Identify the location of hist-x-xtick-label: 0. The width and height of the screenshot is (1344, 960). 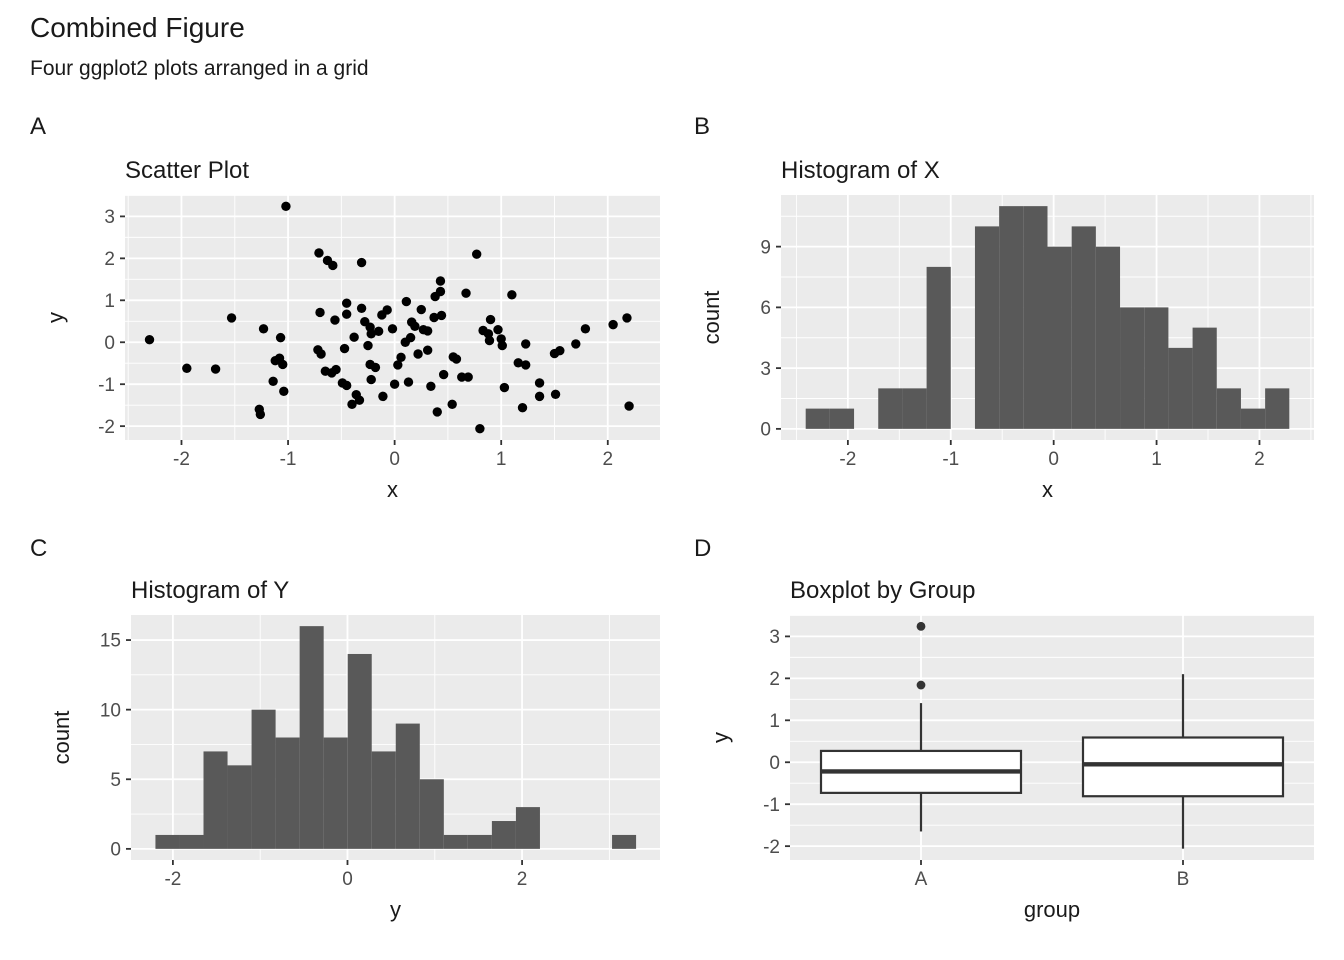
(1053, 459).